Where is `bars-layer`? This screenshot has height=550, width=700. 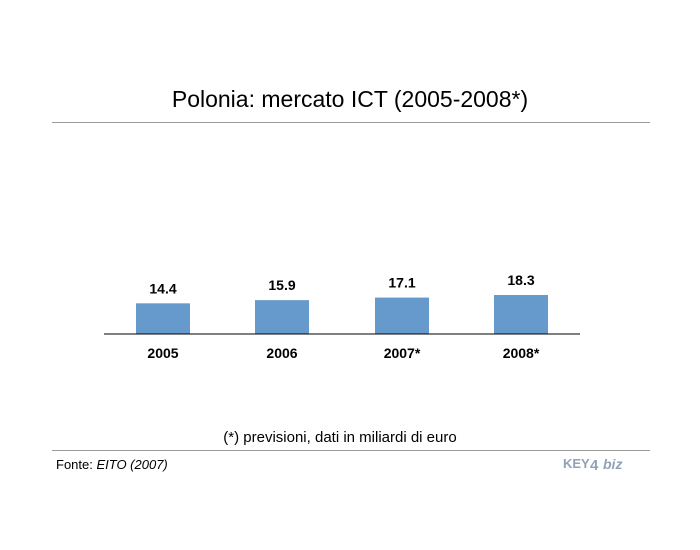 bars-layer is located at coordinates (342, 314).